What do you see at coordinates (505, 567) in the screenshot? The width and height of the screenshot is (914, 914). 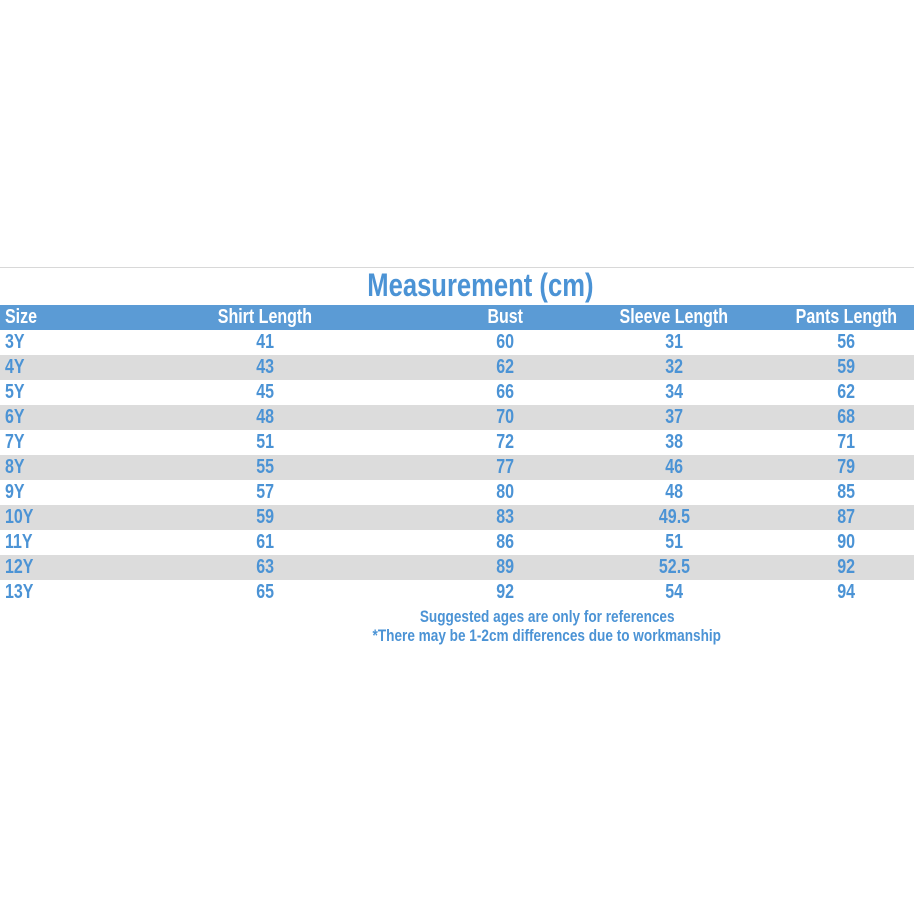 I see `bust-cell: 89` at bounding box center [505, 567].